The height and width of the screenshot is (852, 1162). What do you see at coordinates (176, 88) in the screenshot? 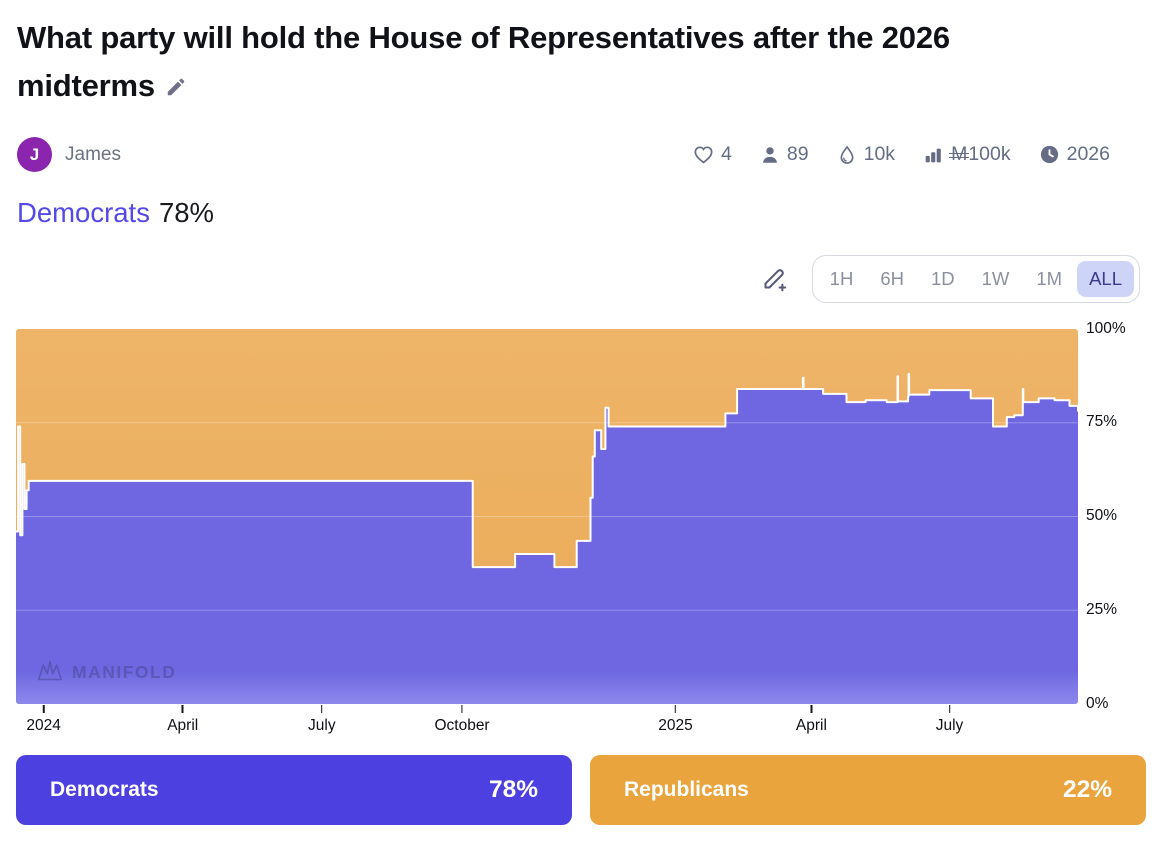
I see `edit-title-icon` at bounding box center [176, 88].